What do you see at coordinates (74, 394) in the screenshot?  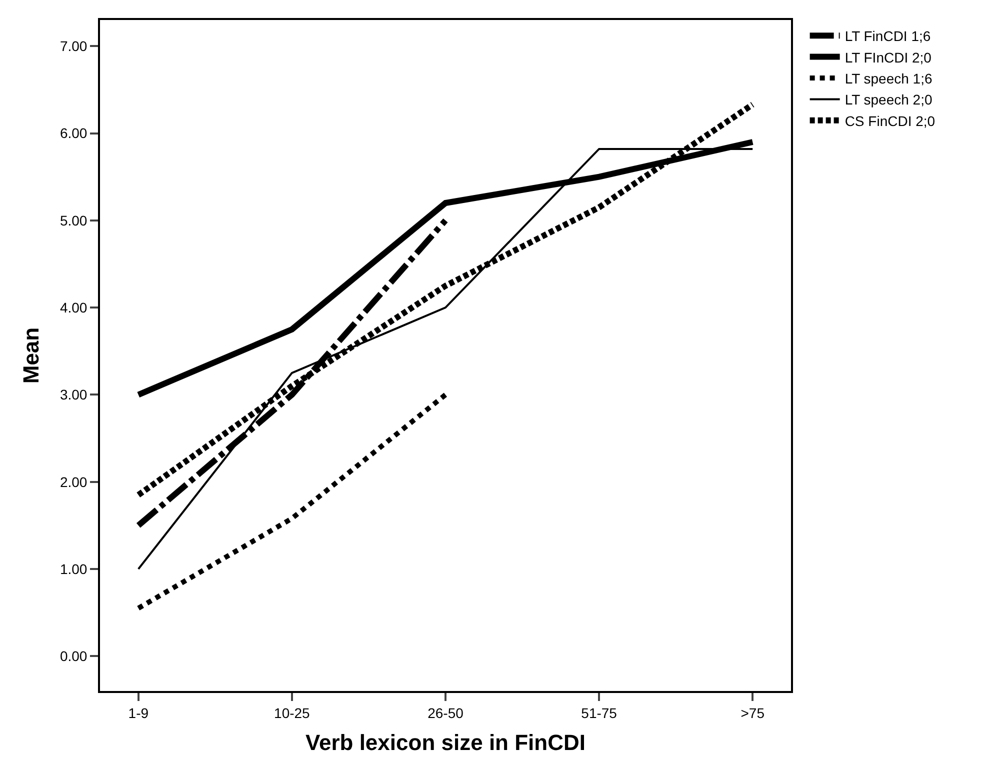 I see `y-tick-label: 3.00` at bounding box center [74, 394].